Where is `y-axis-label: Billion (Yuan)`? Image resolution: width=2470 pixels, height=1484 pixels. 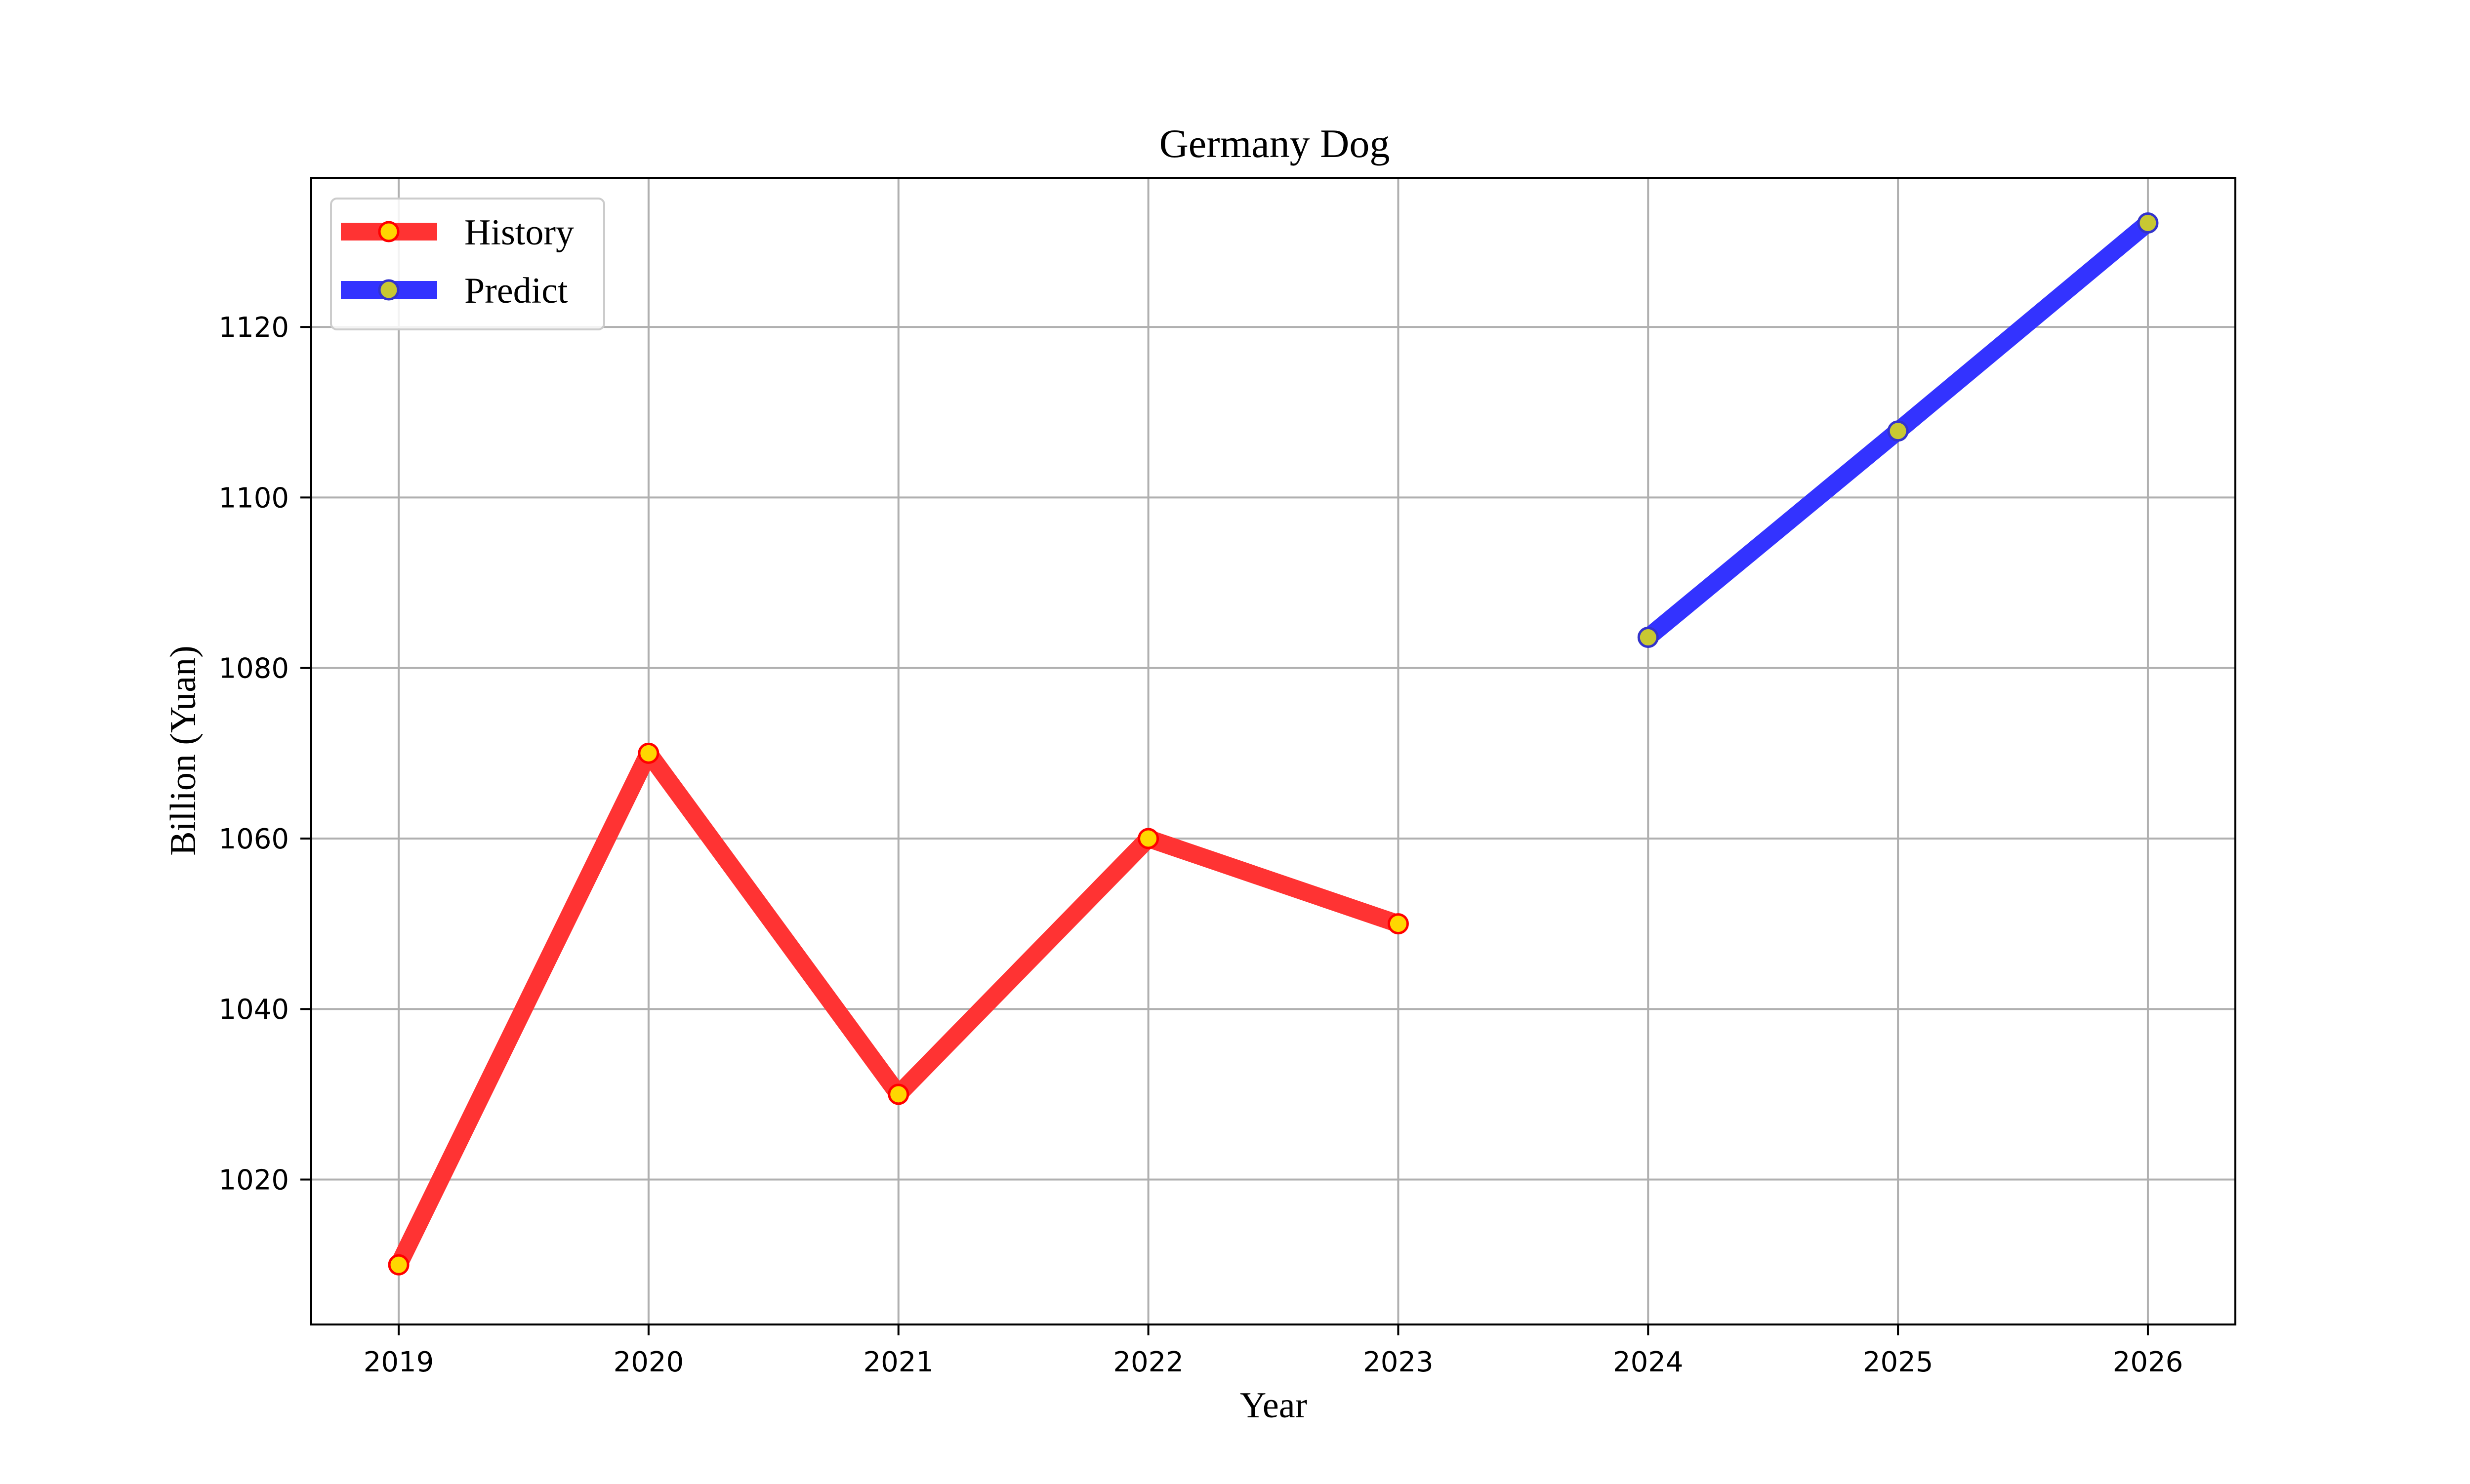
y-axis-label: Billion (Yuan) is located at coordinates (183, 750).